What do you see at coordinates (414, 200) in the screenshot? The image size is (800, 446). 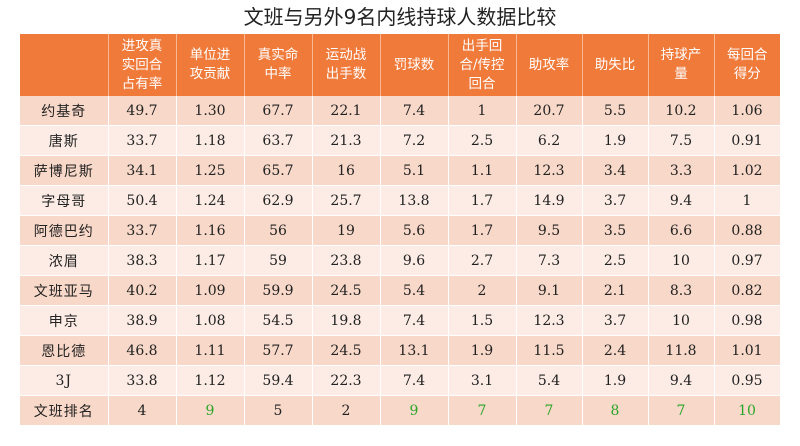 I see `value-cell: 13.8` at bounding box center [414, 200].